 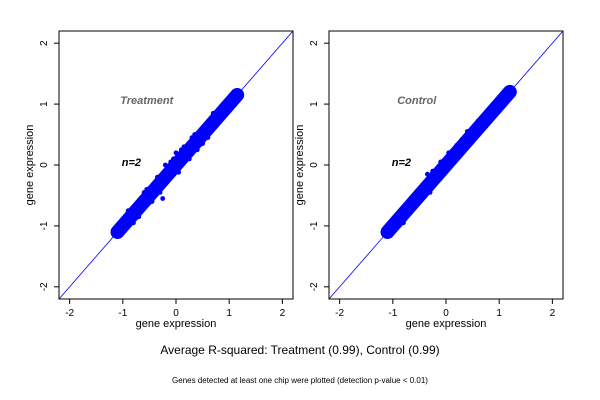 What do you see at coordinates (446, 324) in the screenshot?
I see `x-axis-label-control: gene expression` at bounding box center [446, 324].